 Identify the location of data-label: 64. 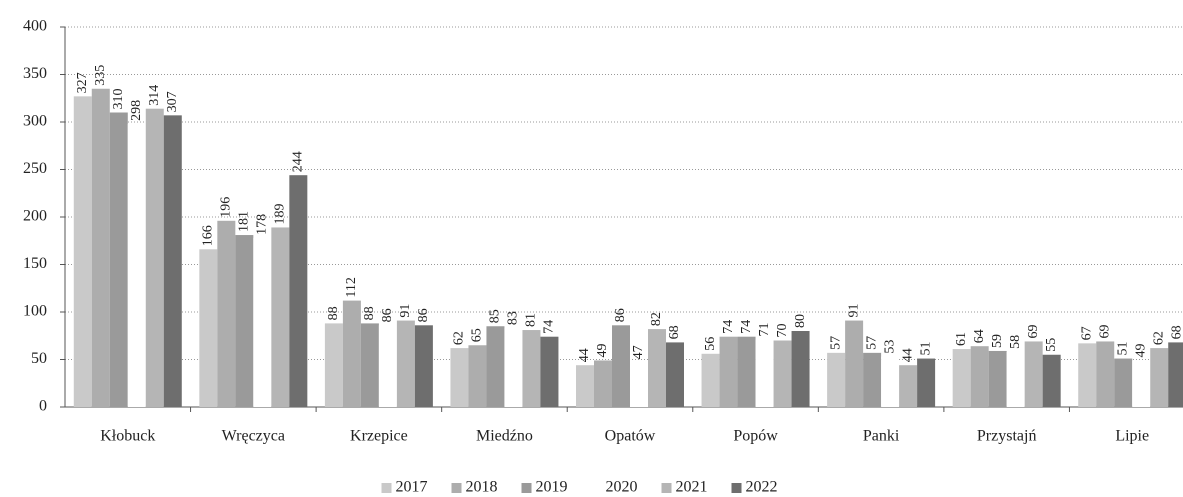
(979, 336).